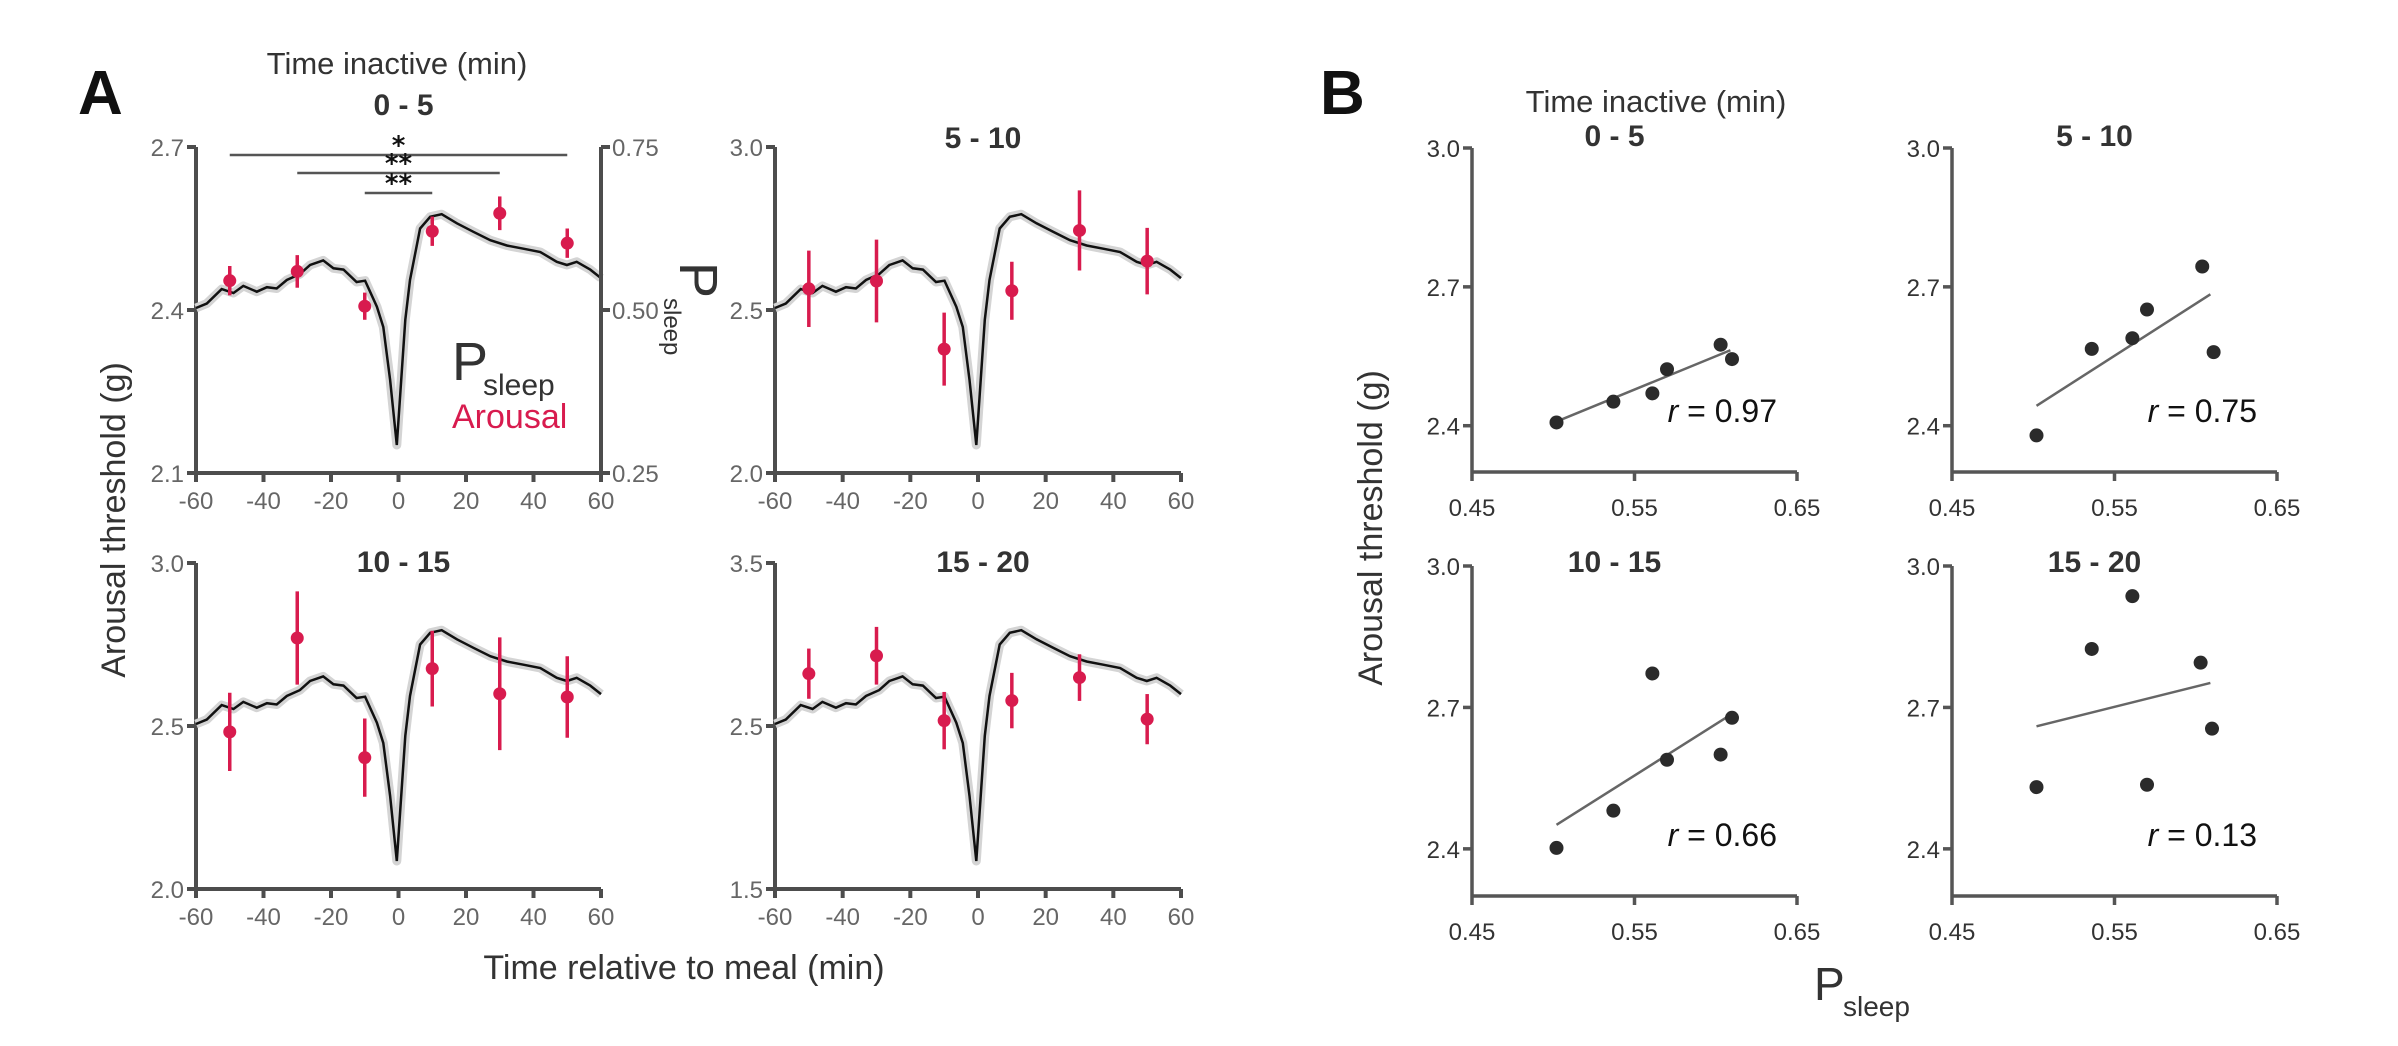  I want to click on panel-title: 10 - 15, so click(1614, 562).